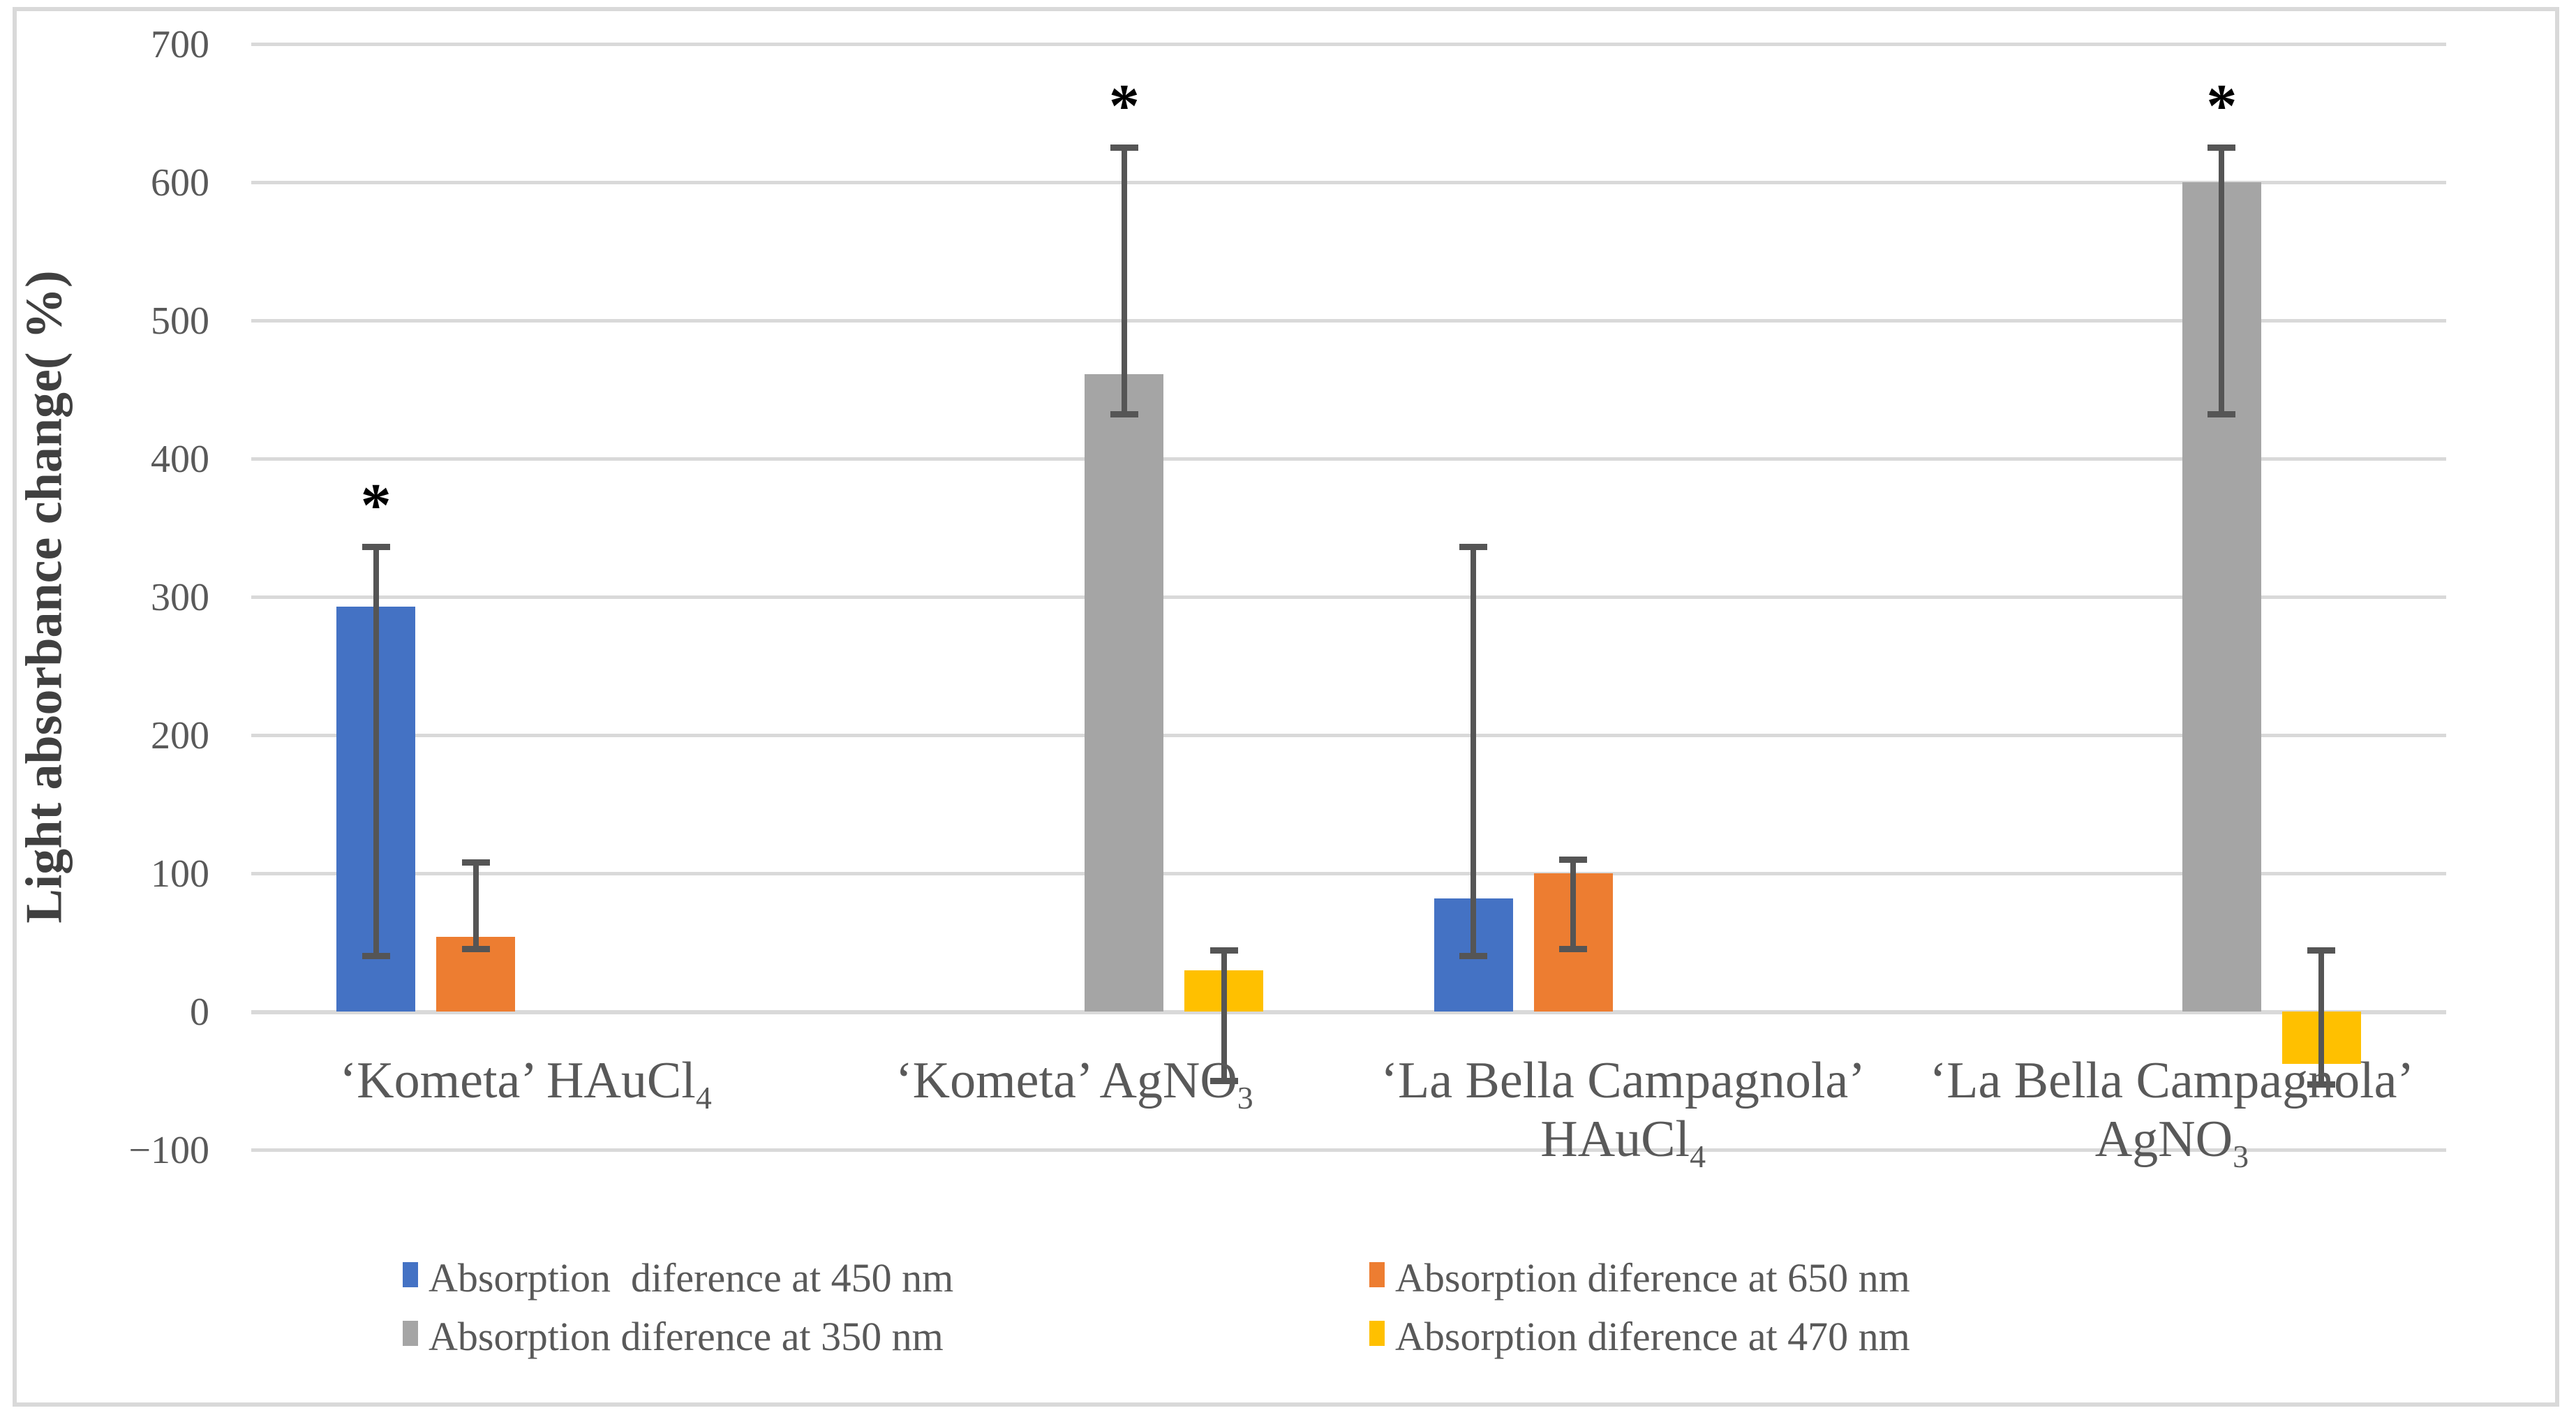 The height and width of the screenshot is (1422, 2576). What do you see at coordinates (1124, 148) in the screenshot?
I see `error-cap-top-350nm-c1` at bounding box center [1124, 148].